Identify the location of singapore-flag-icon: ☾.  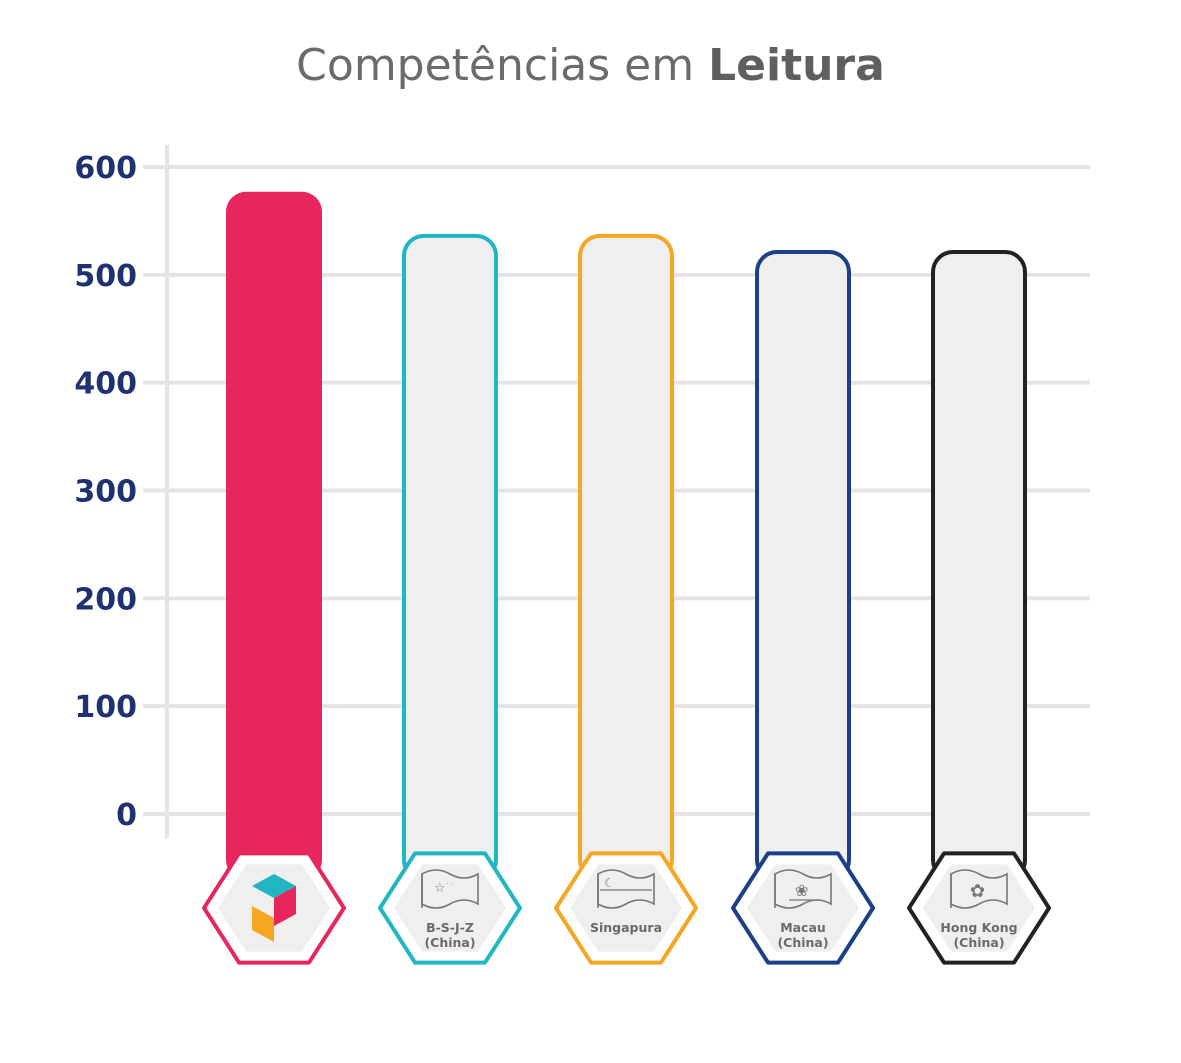
(626, 889).